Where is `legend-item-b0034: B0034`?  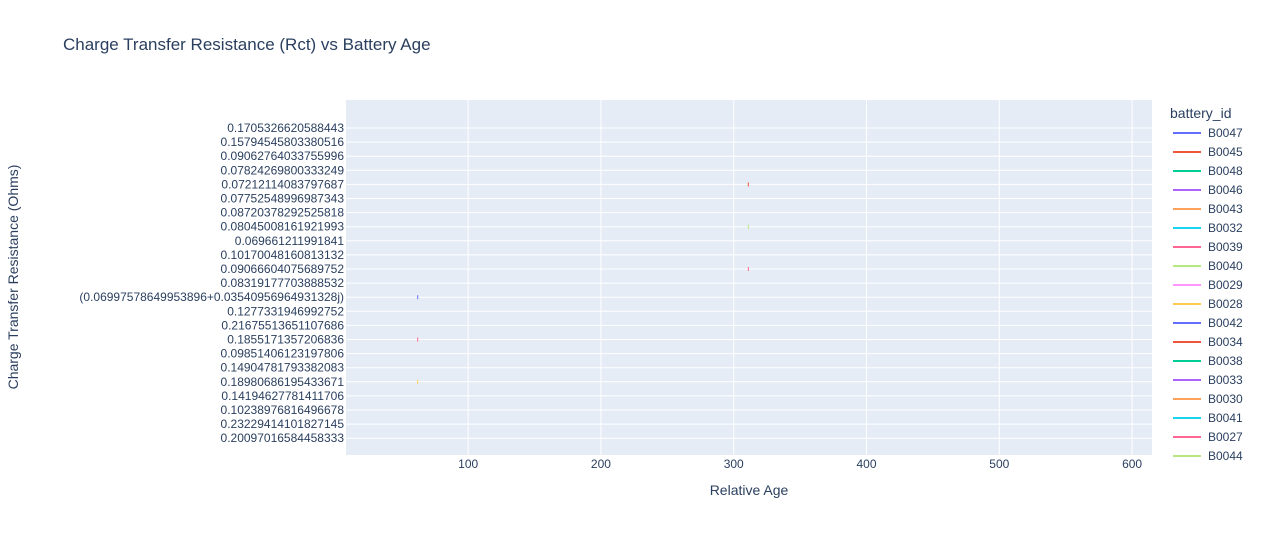 legend-item-b0034: B0034 is located at coordinates (1208, 342).